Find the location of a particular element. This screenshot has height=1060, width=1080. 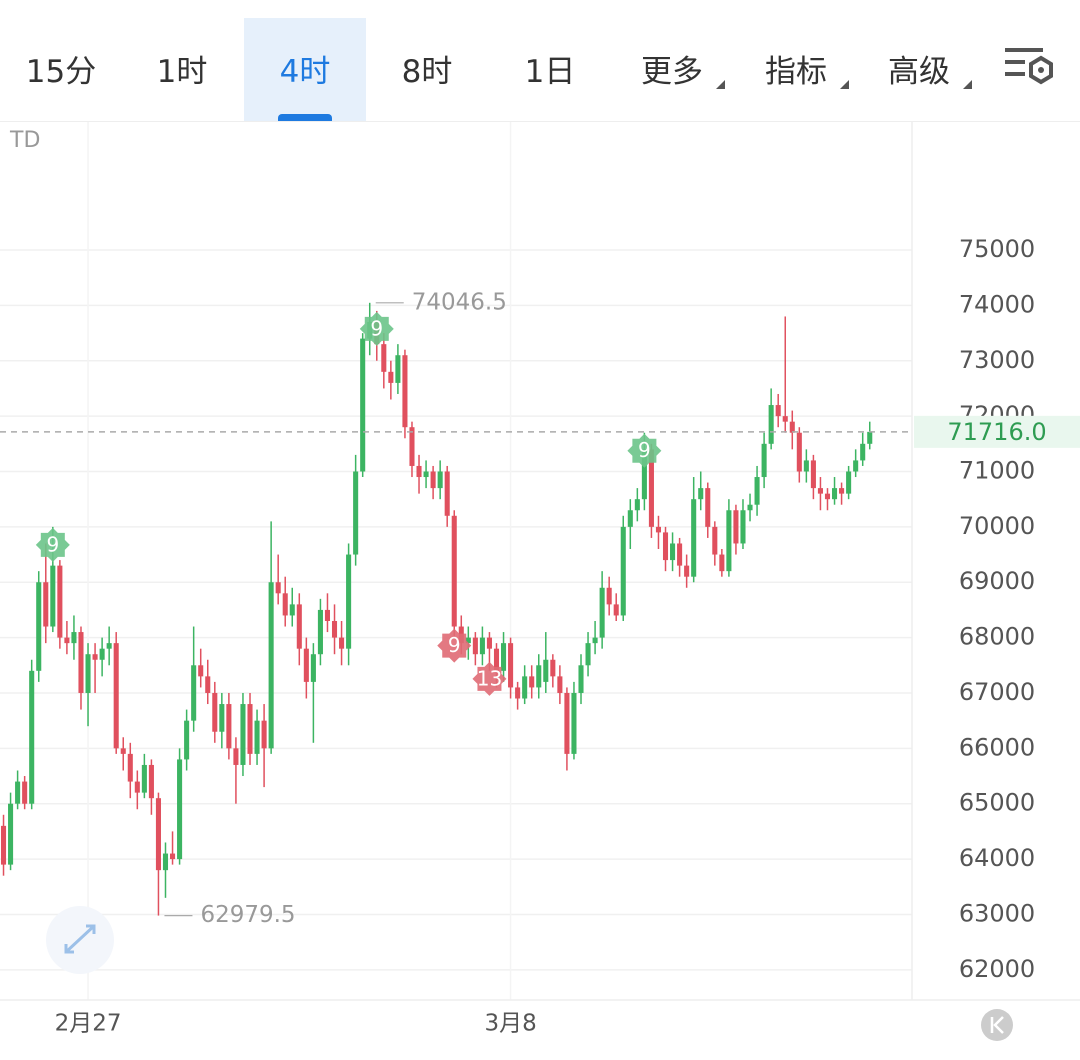

timeframe-tab: 1时 is located at coordinates (182, 72).